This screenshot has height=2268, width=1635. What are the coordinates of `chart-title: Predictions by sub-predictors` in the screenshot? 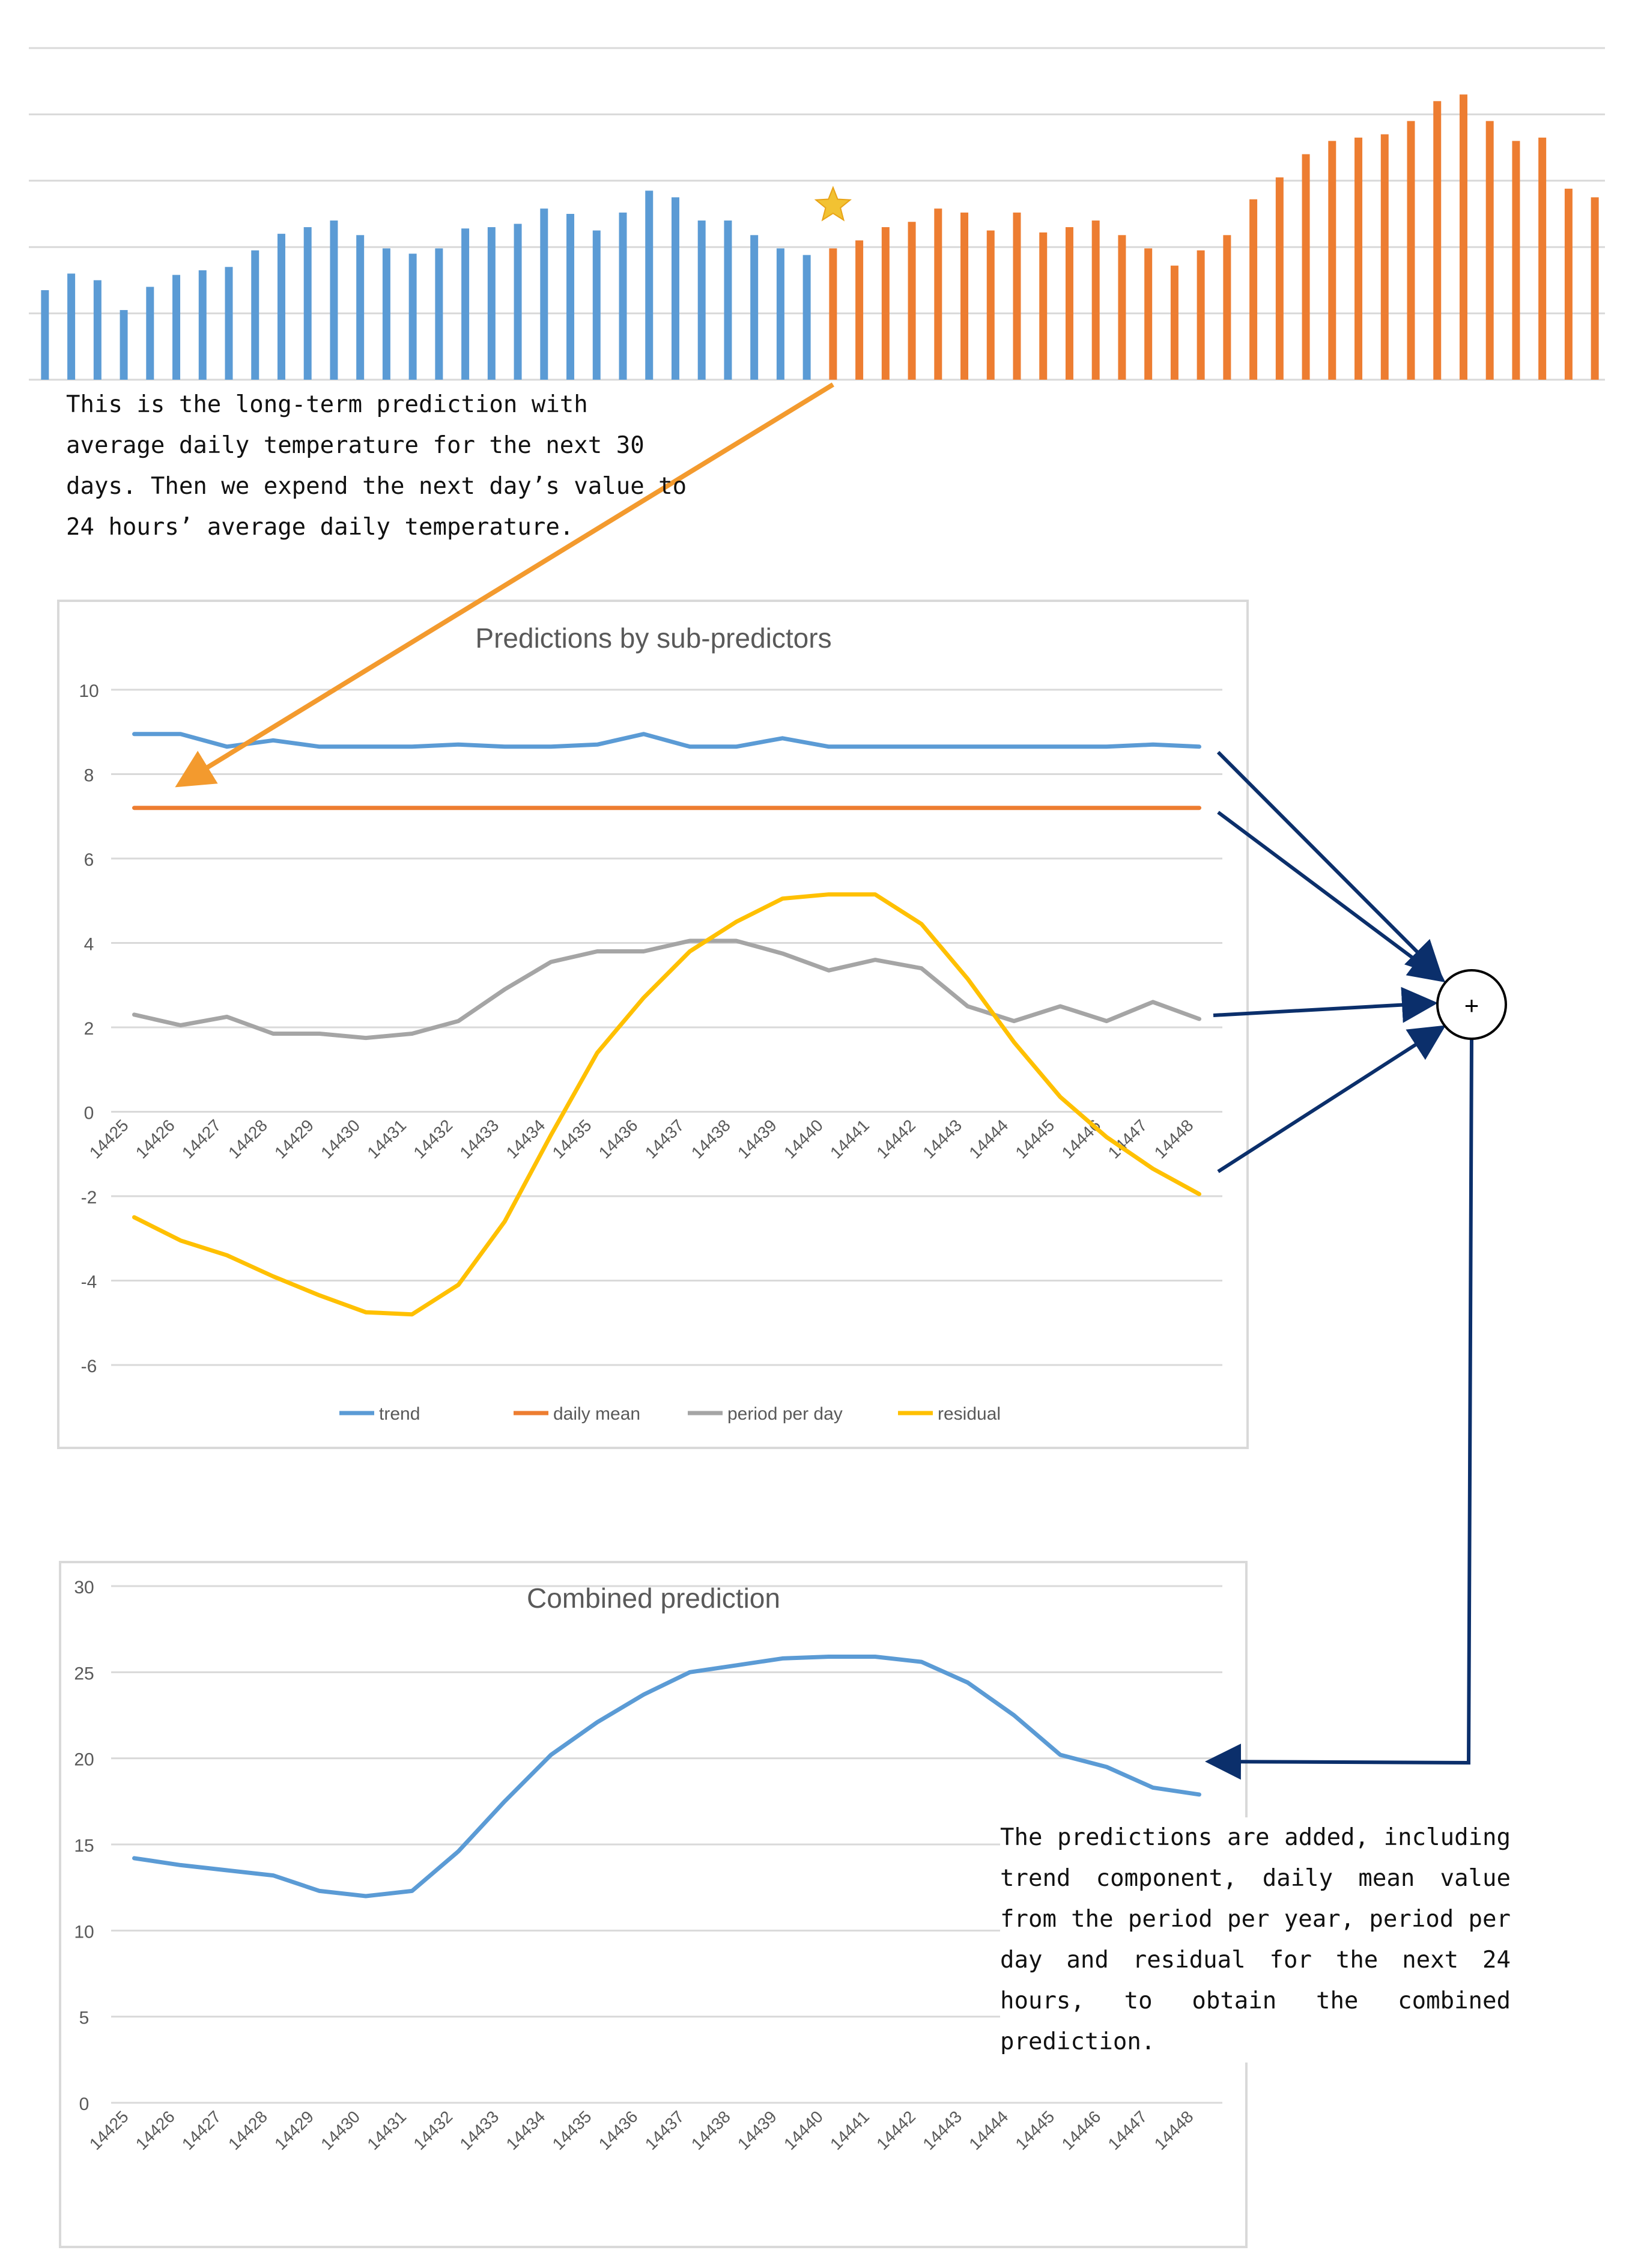 It's located at (653, 638).